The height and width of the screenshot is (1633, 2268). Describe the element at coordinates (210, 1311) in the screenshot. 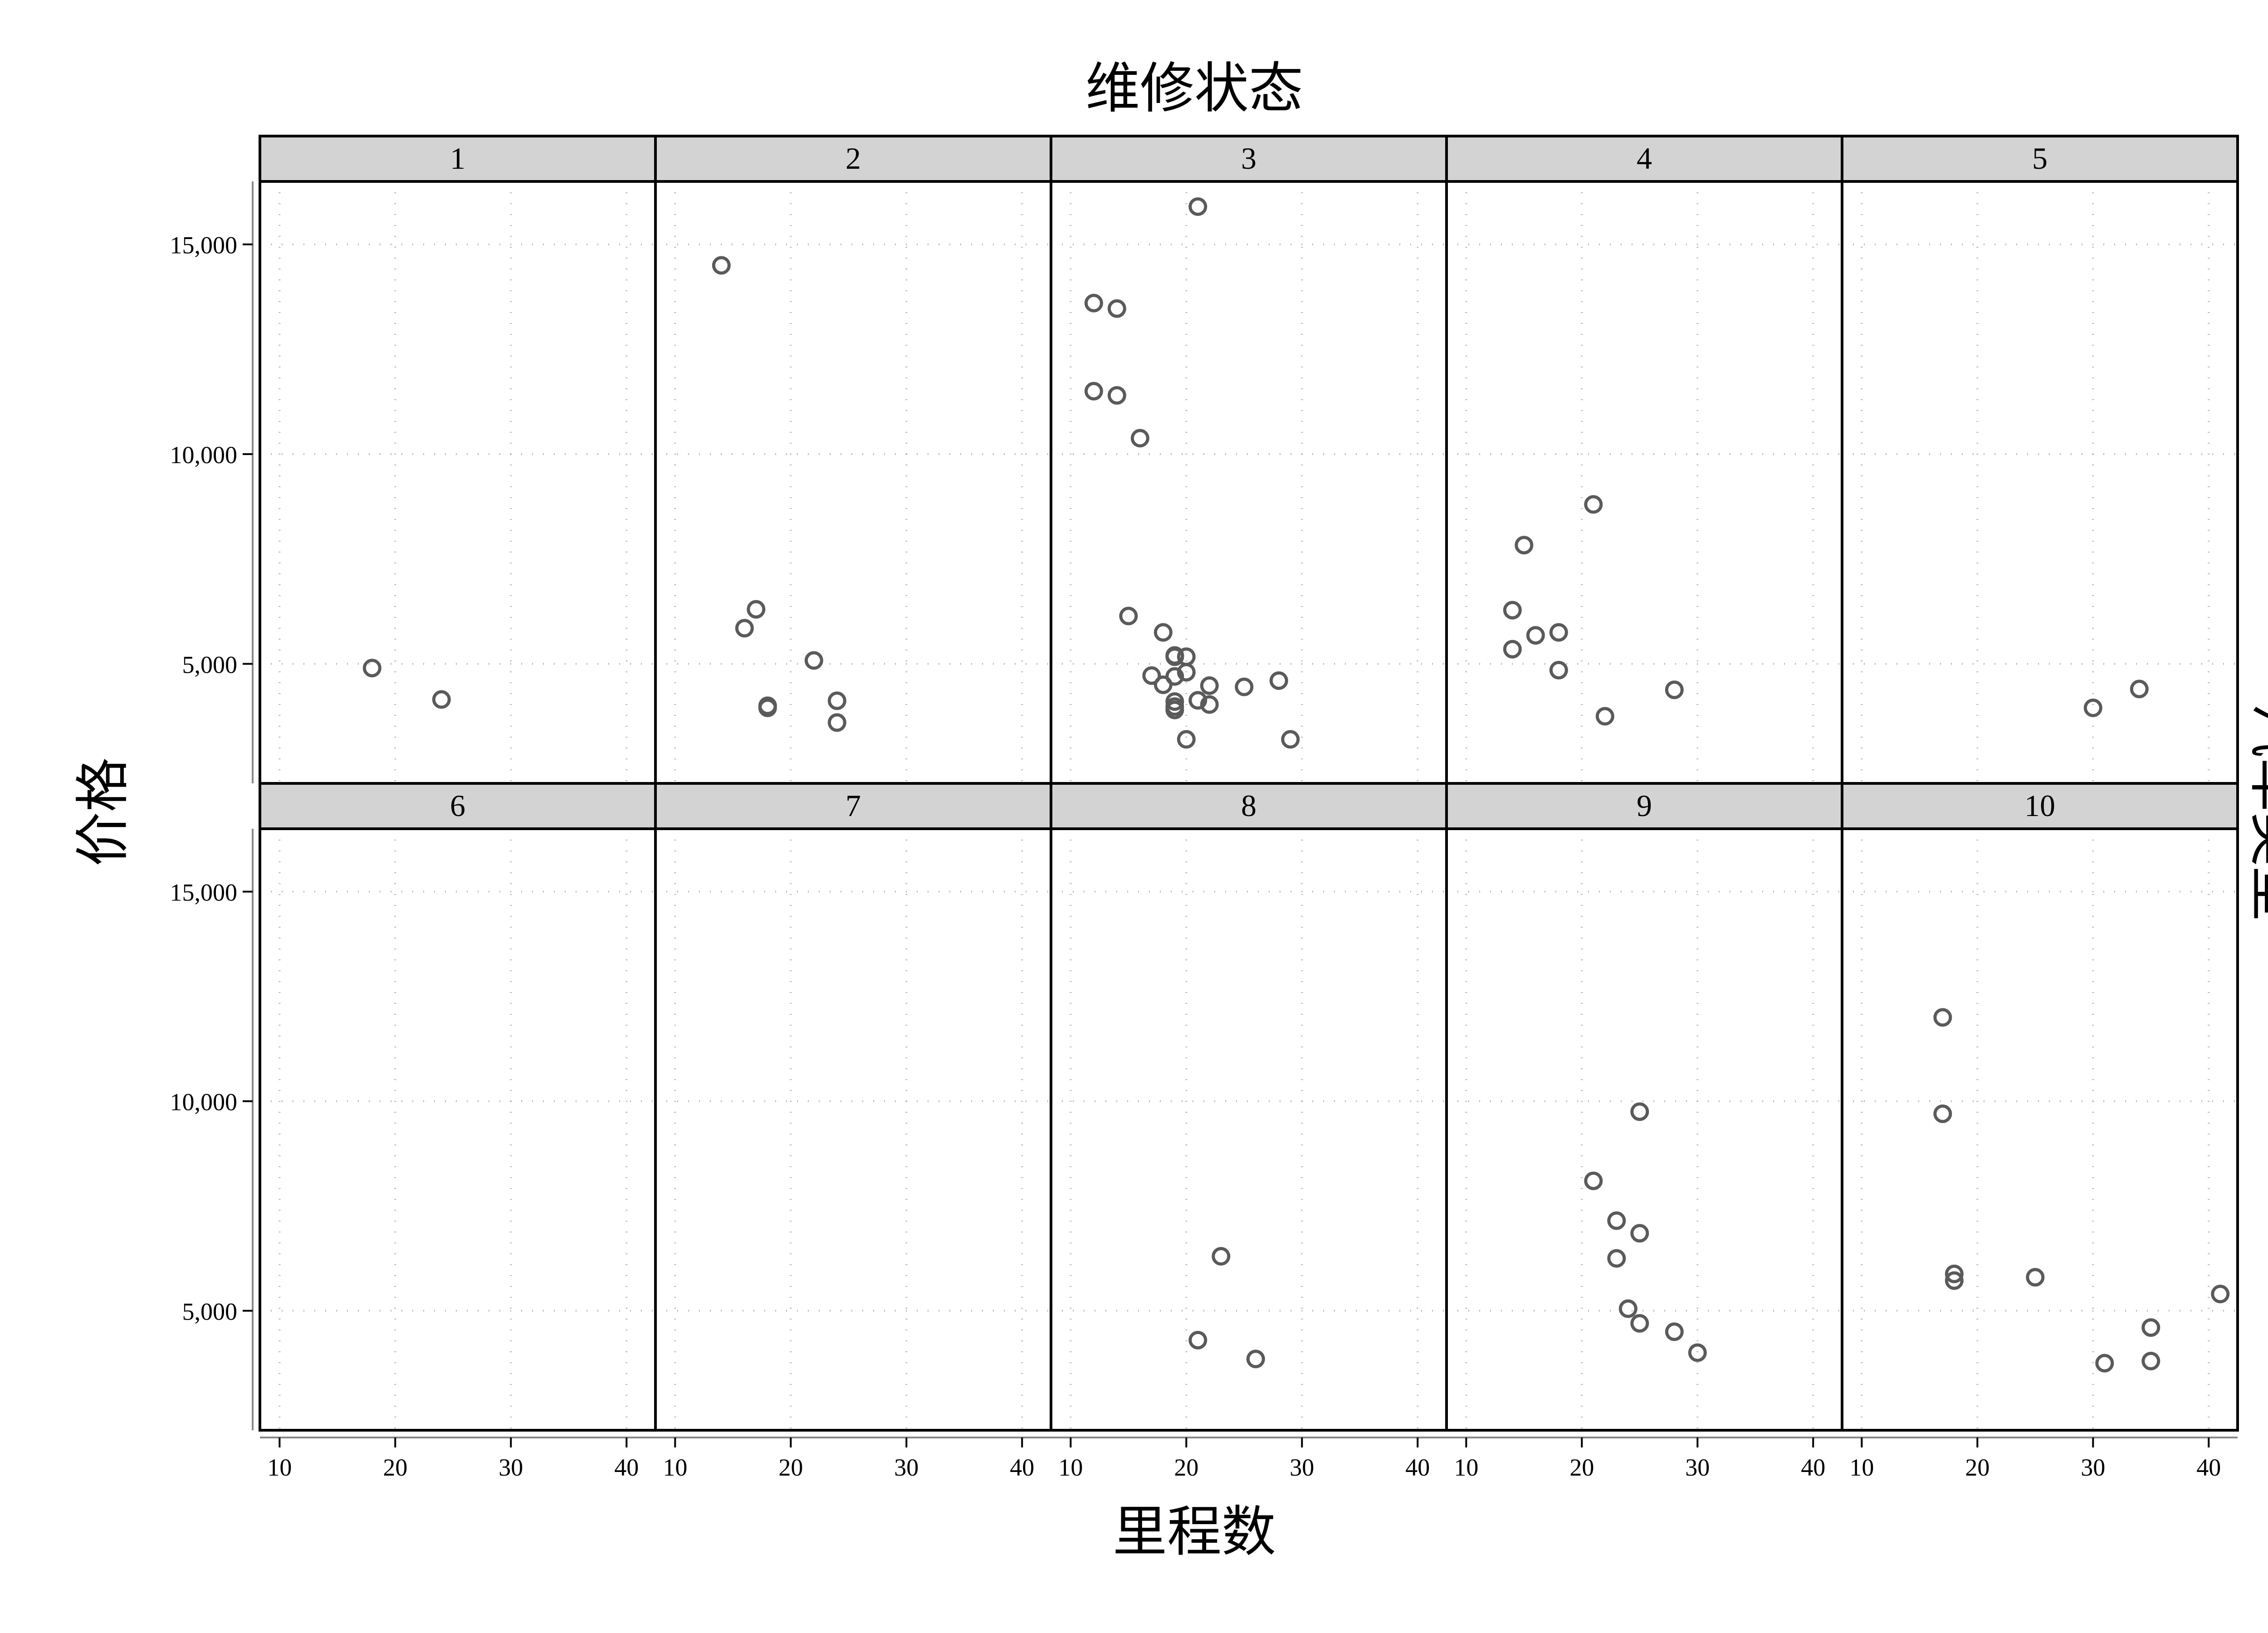

I see `y-tick-label: 5,000` at that location.